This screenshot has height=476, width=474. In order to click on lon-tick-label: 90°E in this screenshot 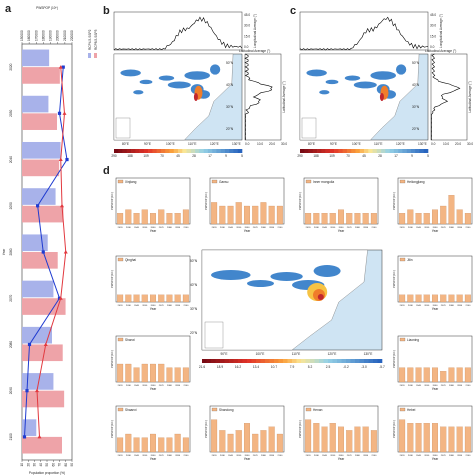, I will do `click(147, 144)`.